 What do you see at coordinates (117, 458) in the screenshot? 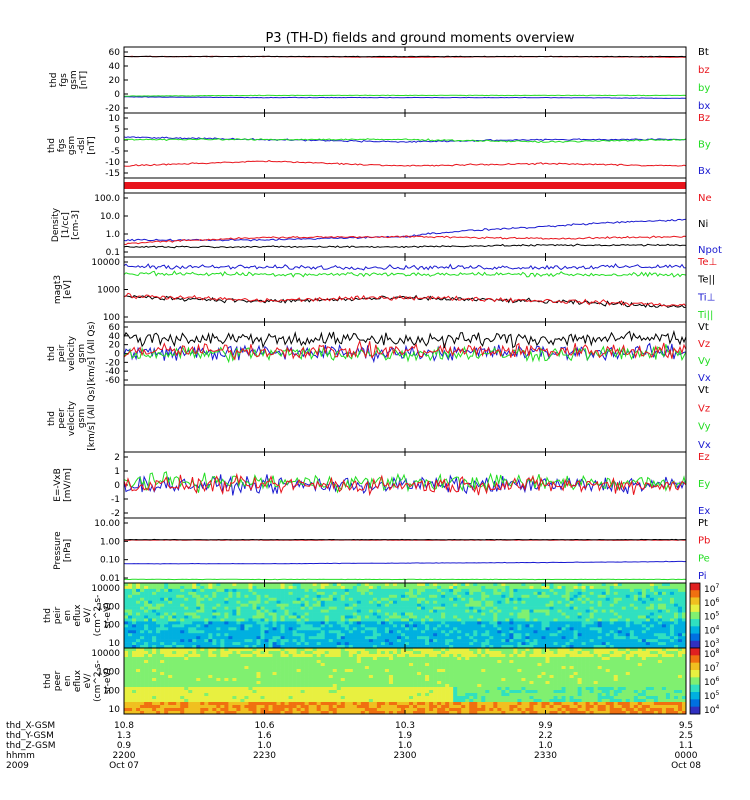
I see `y-tick-label: 2` at bounding box center [117, 458].